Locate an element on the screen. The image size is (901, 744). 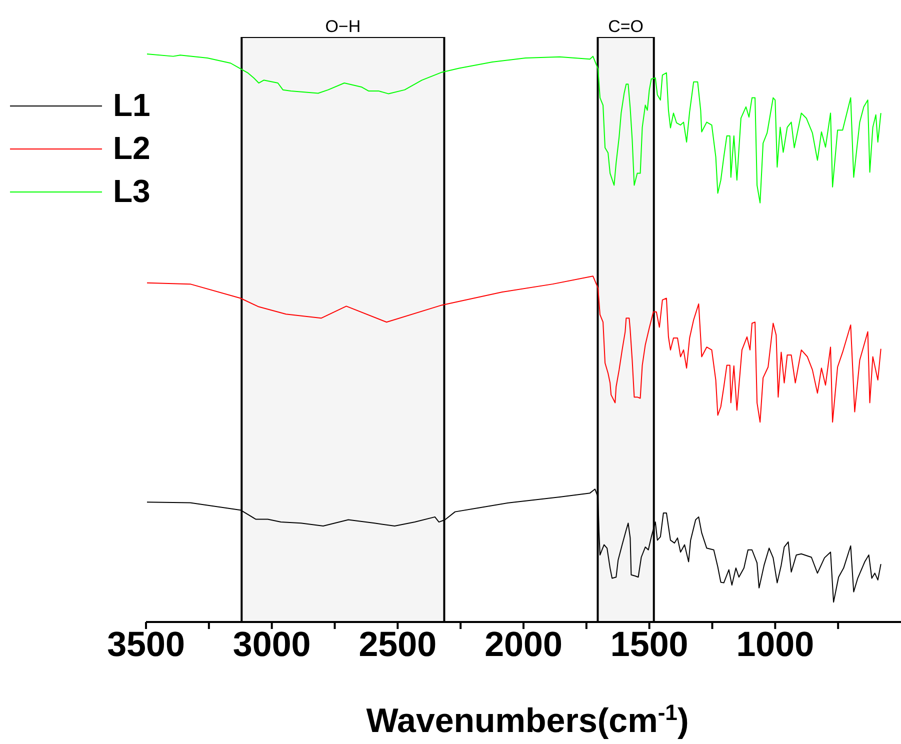
x-tick-label: 3500 is located at coordinates (146, 644).